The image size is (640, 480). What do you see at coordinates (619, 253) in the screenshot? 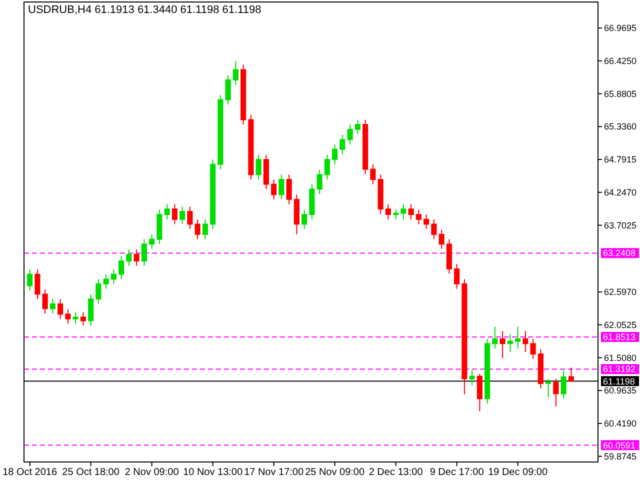
I see `ref-line-label: 63.2408` at bounding box center [619, 253].